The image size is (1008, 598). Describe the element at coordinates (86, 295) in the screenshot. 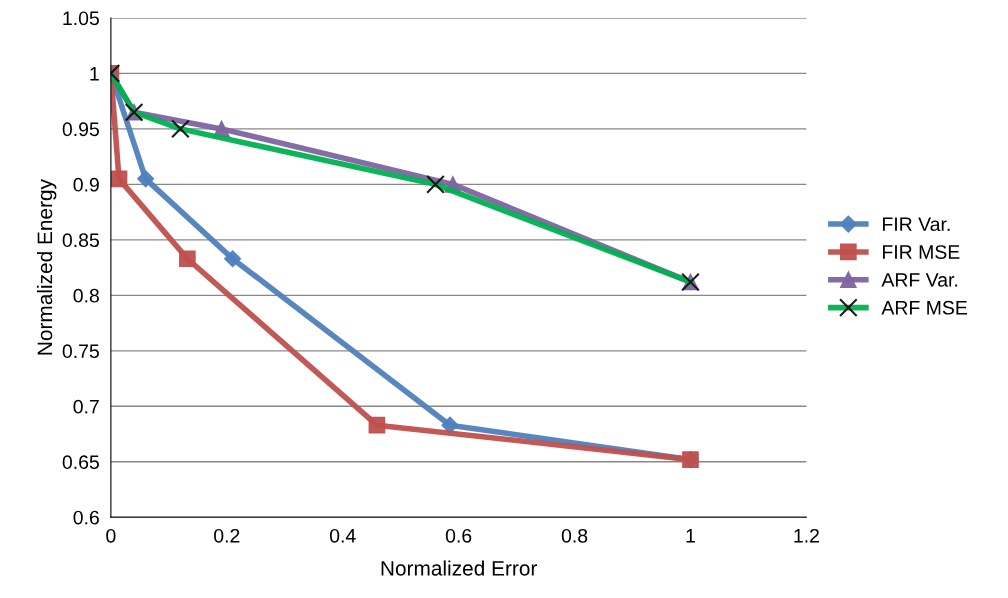

I see `y-tick-label: 0.8` at that location.